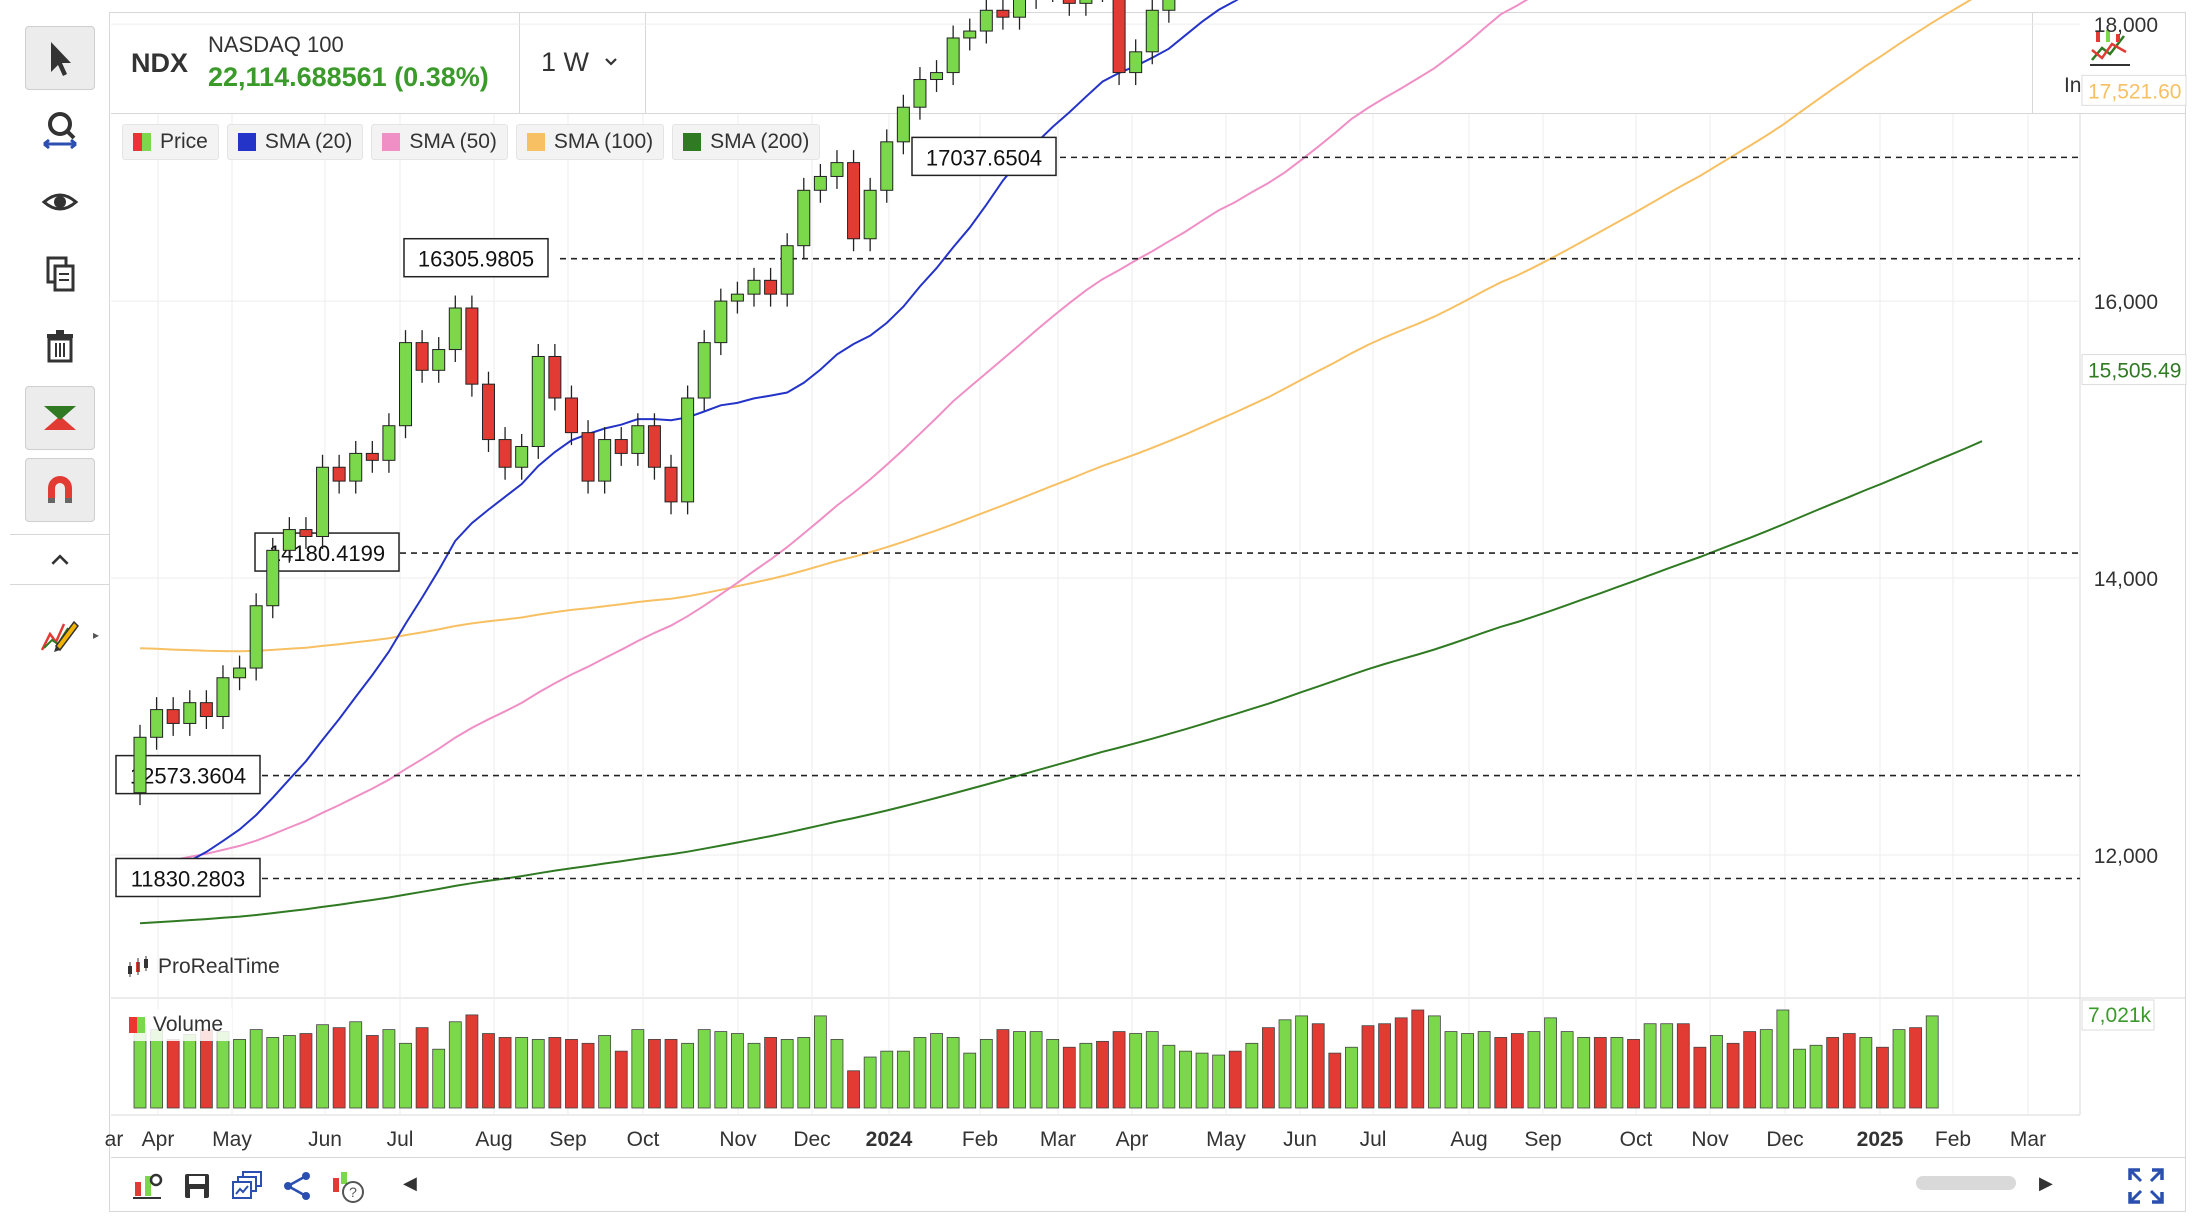 Image resolution: width=2196 pixels, height=1222 pixels. Describe the element at coordinates (170, 142) in the screenshot. I see `legend-price: Price` at that location.